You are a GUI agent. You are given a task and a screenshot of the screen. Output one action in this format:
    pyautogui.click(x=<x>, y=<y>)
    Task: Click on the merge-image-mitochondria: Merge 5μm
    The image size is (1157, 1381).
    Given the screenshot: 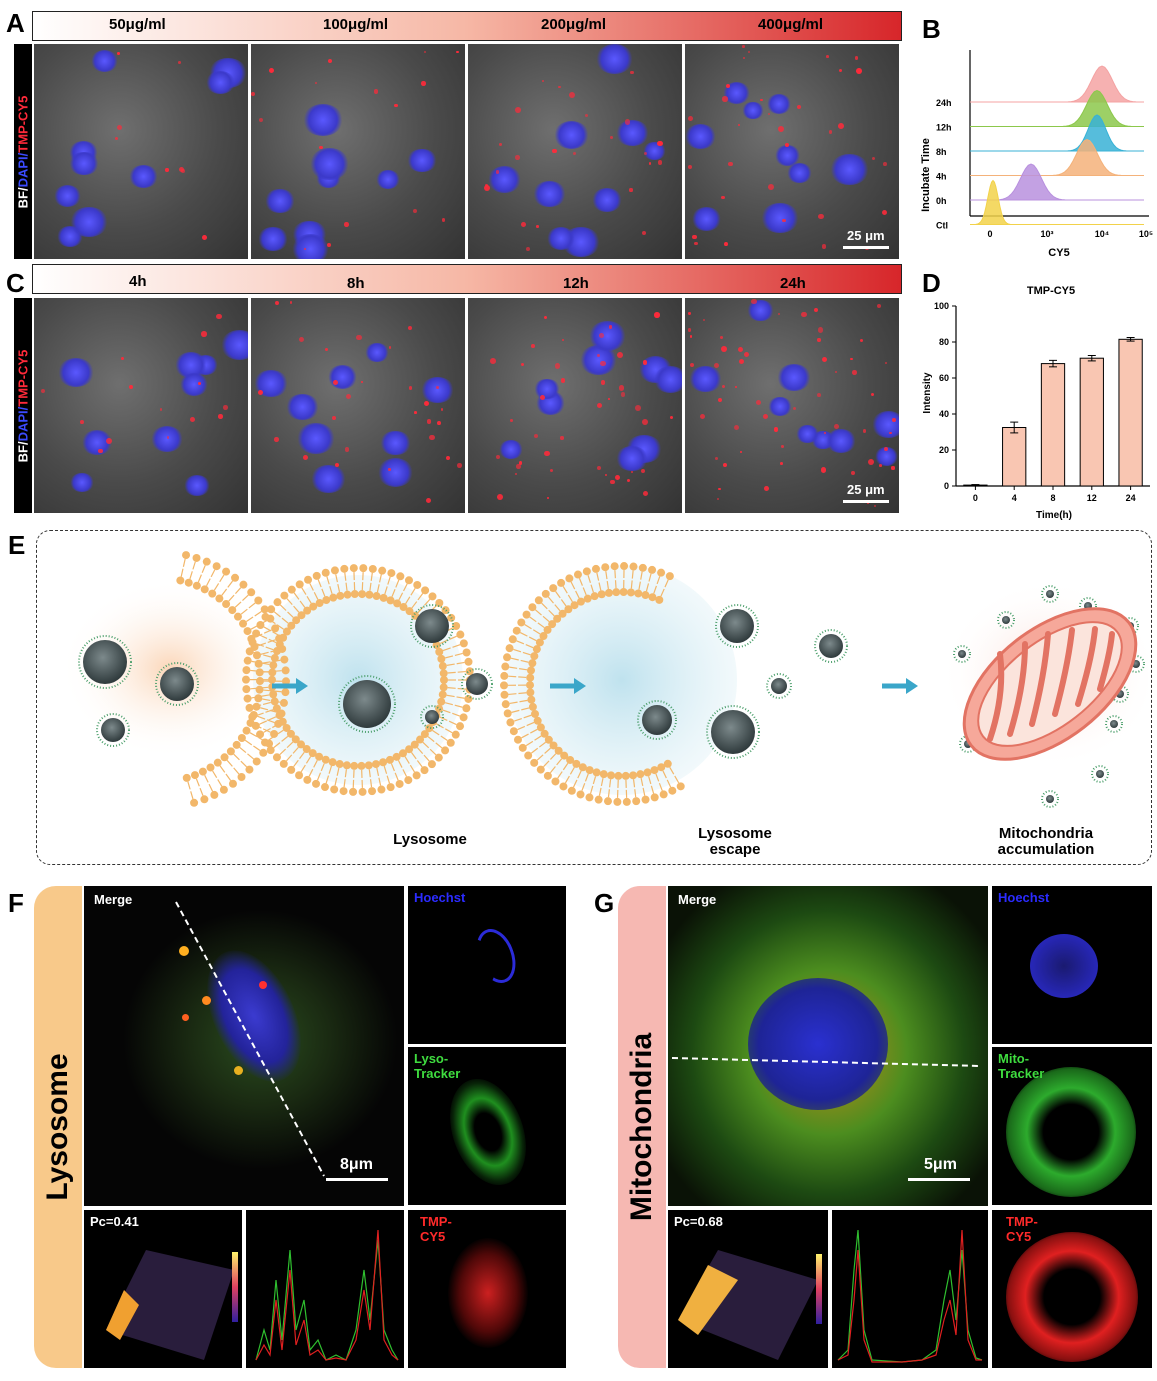 What is the action you would take?
    pyautogui.click(x=828, y=1046)
    